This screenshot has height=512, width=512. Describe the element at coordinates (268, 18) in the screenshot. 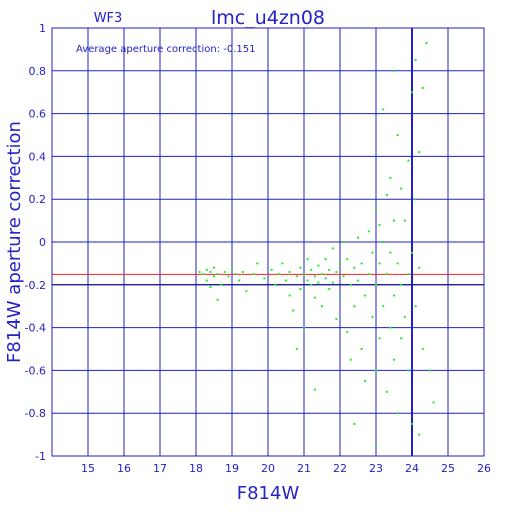

I see `chart-title: lmc_u4zn08` at that location.